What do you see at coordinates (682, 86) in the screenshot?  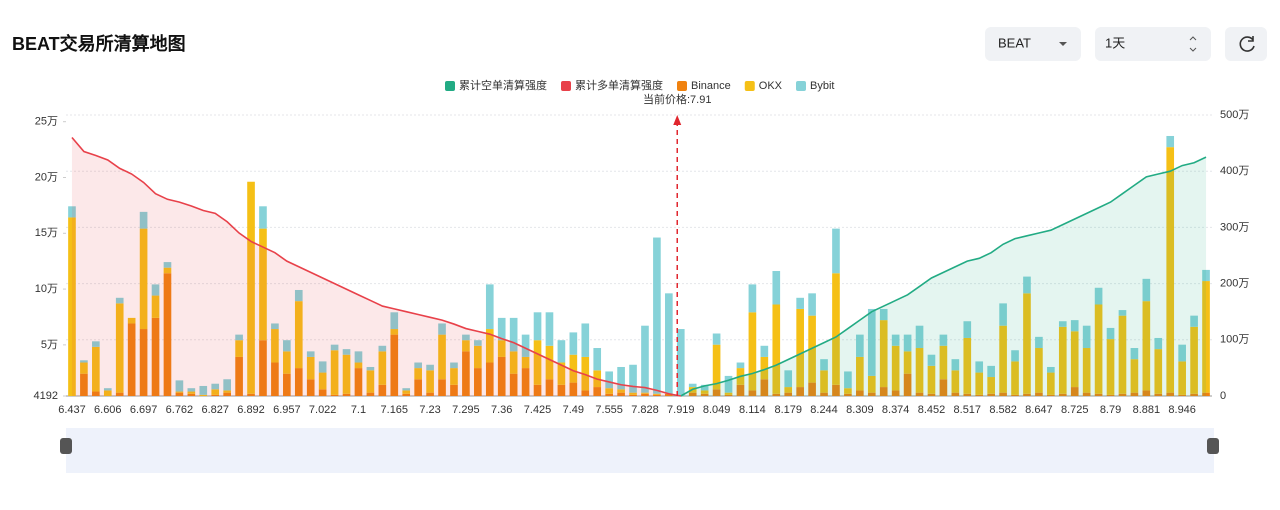 I see `legend-swatch` at bounding box center [682, 86].